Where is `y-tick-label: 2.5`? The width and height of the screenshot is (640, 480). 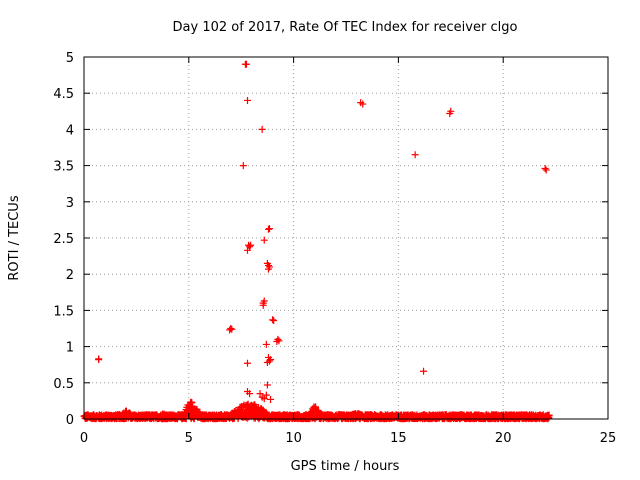 y-tick-label: 2.5 is located at coordinates (63, 239).